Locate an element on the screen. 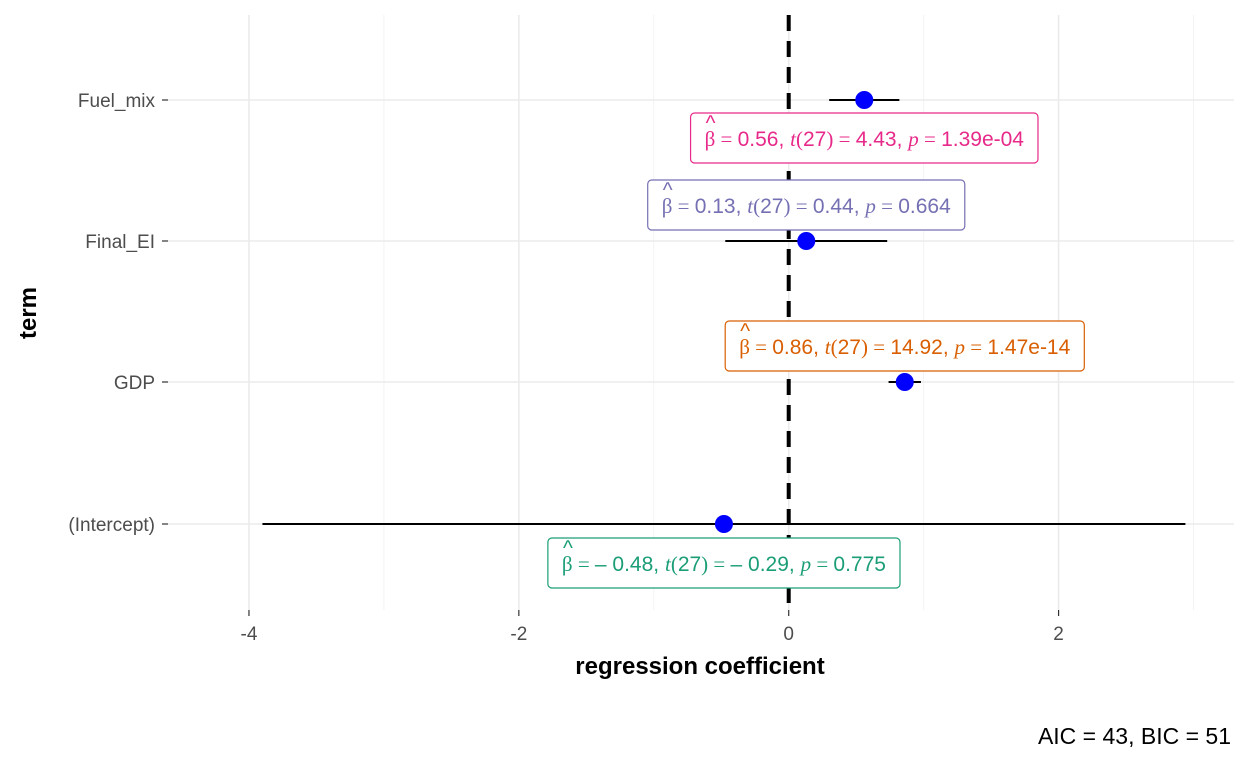 Image resolution: width=1248 pixels, height=768 pixels. estimate-label-text: β = – 0.48, t(27) = – 0.29, p = 0.775 is located at coordinates (724, 564).